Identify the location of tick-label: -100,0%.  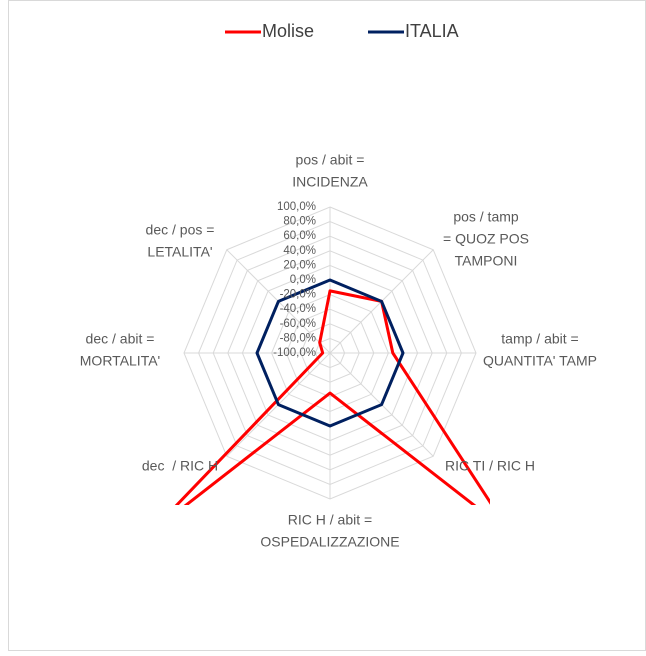
(294, 353).